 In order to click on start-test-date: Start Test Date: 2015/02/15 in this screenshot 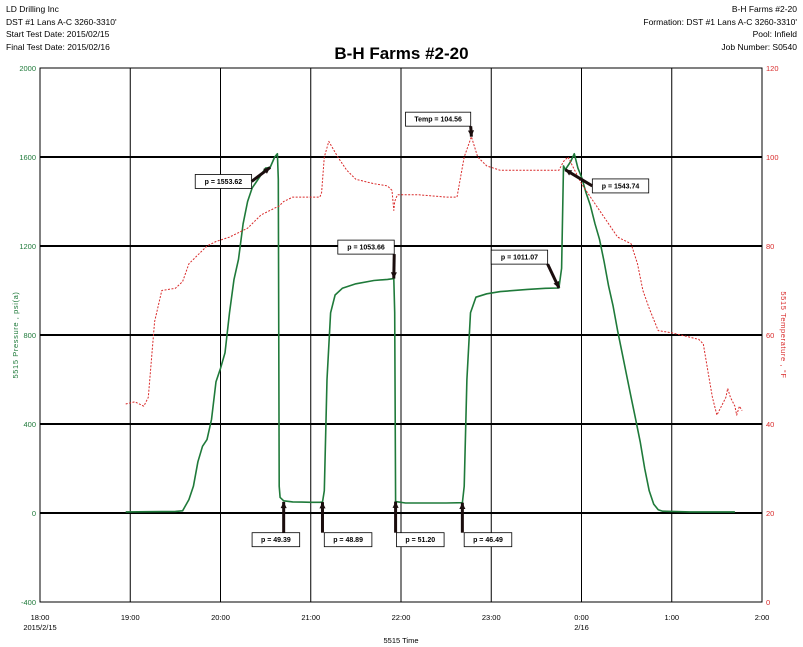, I will do `click(58, 34)`.